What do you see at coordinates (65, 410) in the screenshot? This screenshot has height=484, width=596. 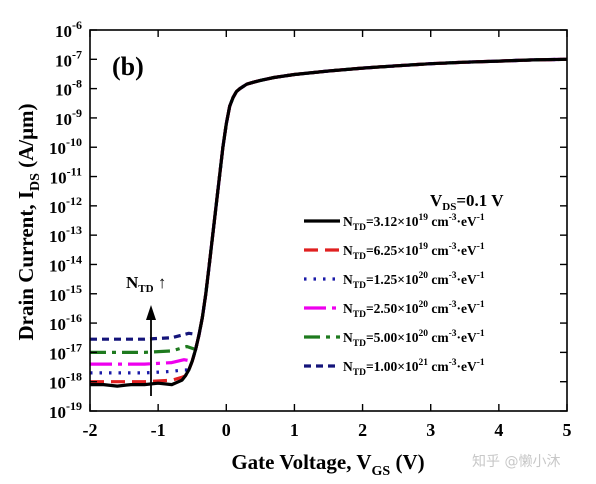 I see `y-tick-label: 10⁻¹⁹` at bounding box center [65, 410].